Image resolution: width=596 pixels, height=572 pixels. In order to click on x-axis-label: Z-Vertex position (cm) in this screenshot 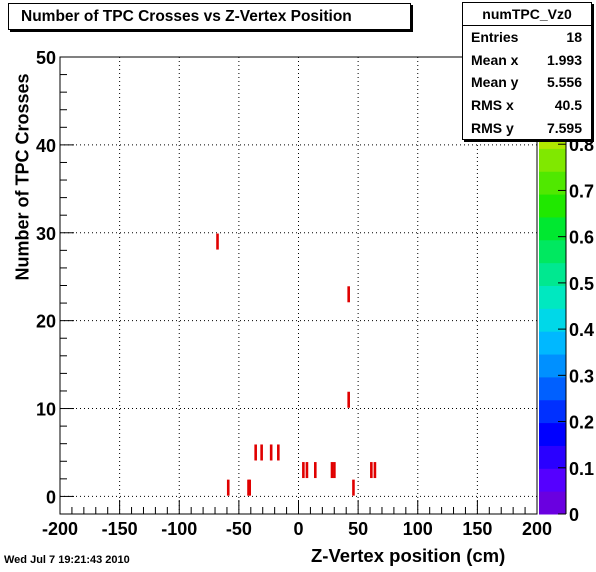, I will do `click(408, 555)`.